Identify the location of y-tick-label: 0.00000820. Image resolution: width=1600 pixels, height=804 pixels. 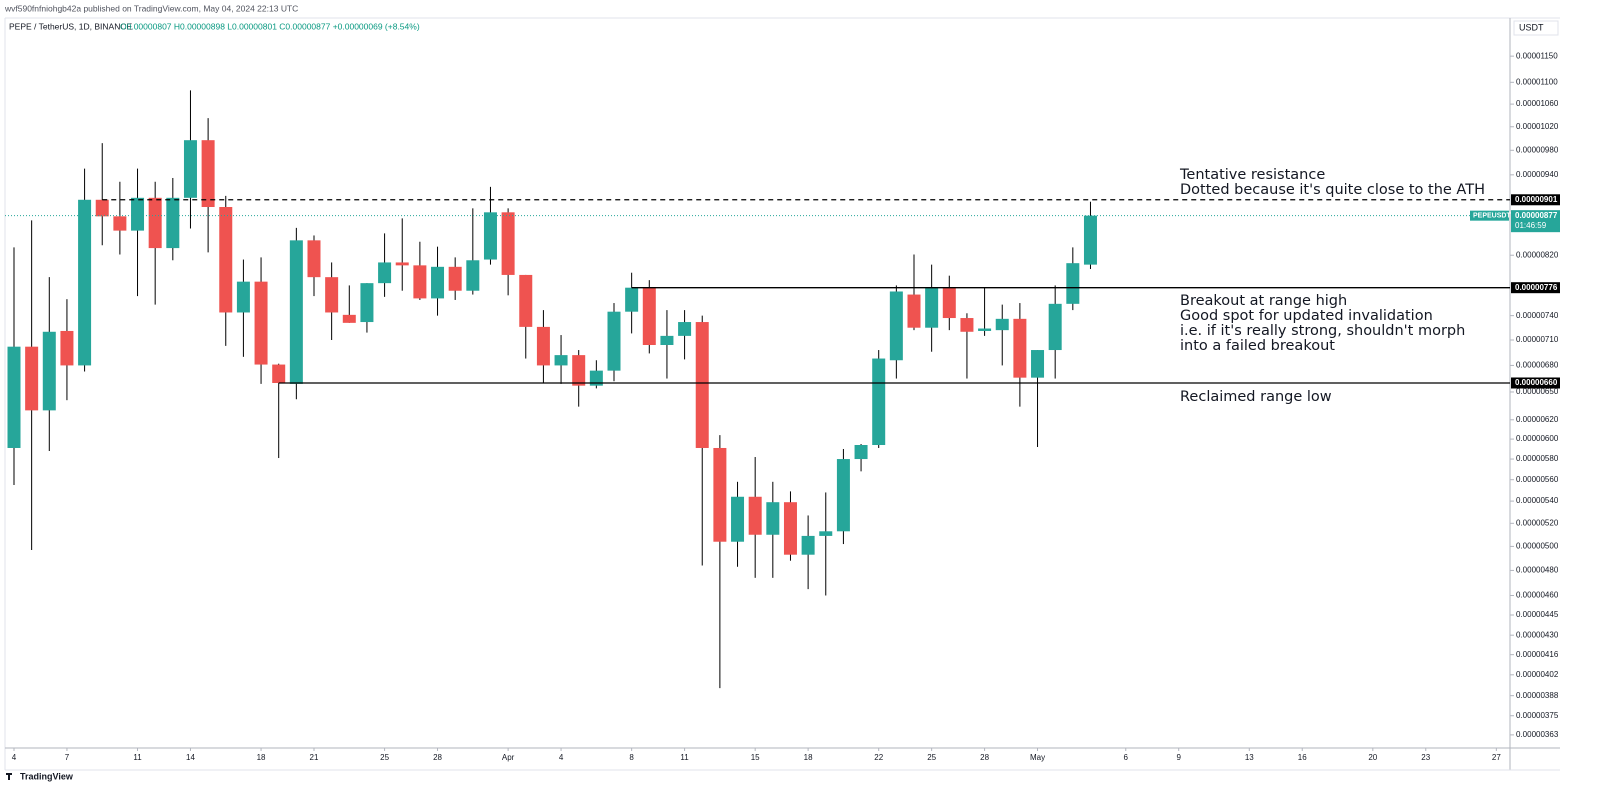
(1537, 254).